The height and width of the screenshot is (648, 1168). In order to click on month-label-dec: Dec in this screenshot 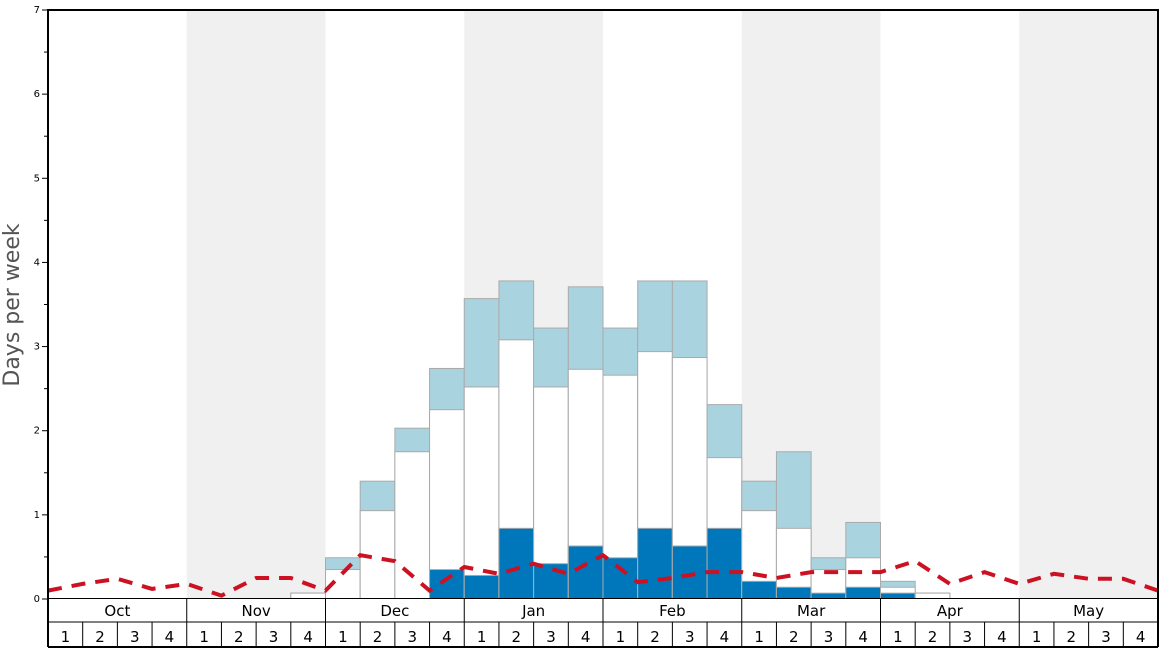, I will do `click(394, 611)`.